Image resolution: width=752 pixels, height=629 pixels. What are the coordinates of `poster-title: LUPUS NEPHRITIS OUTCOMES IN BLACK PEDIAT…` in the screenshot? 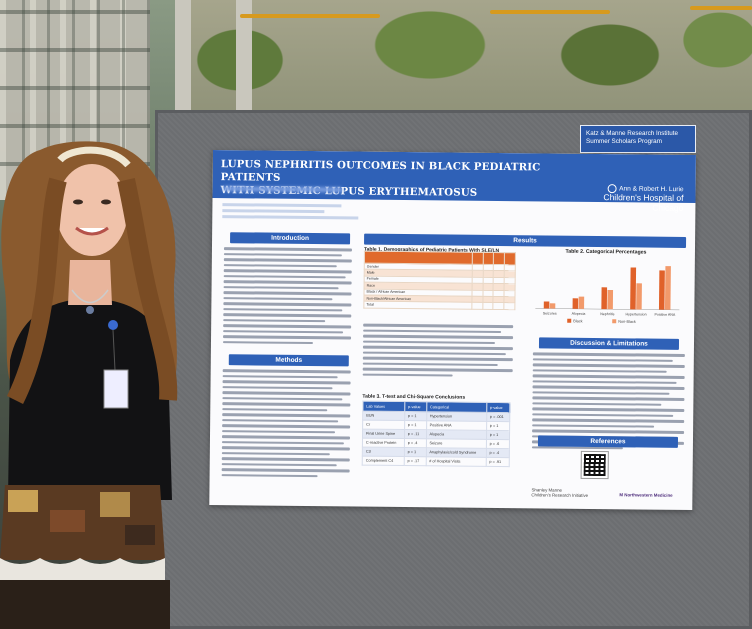 It's located at (386, 179).